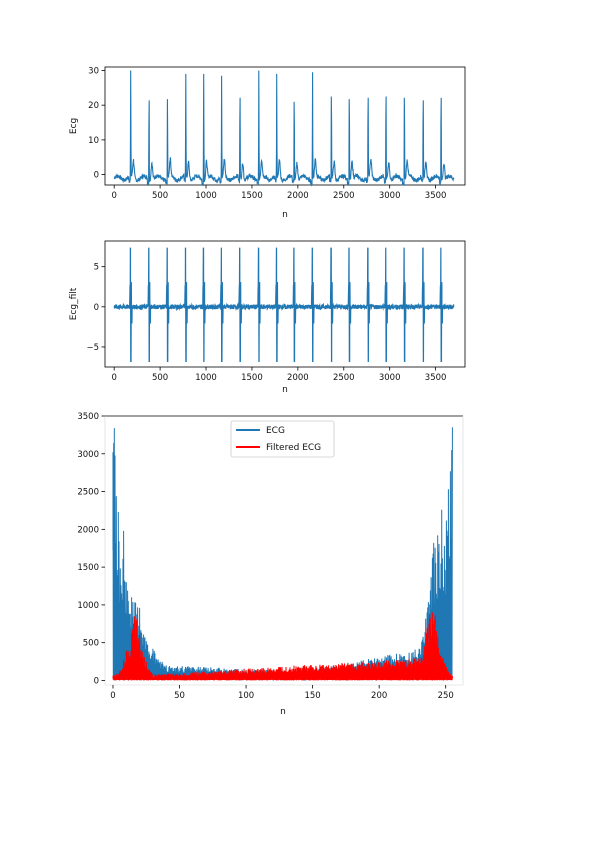 This screenshot has height=848, width=599. What do you see at coordinates (436, 196) in the screenshot?
I see `ecg-raw-x-tick-label: 3500` at bounding box center [436, 196].